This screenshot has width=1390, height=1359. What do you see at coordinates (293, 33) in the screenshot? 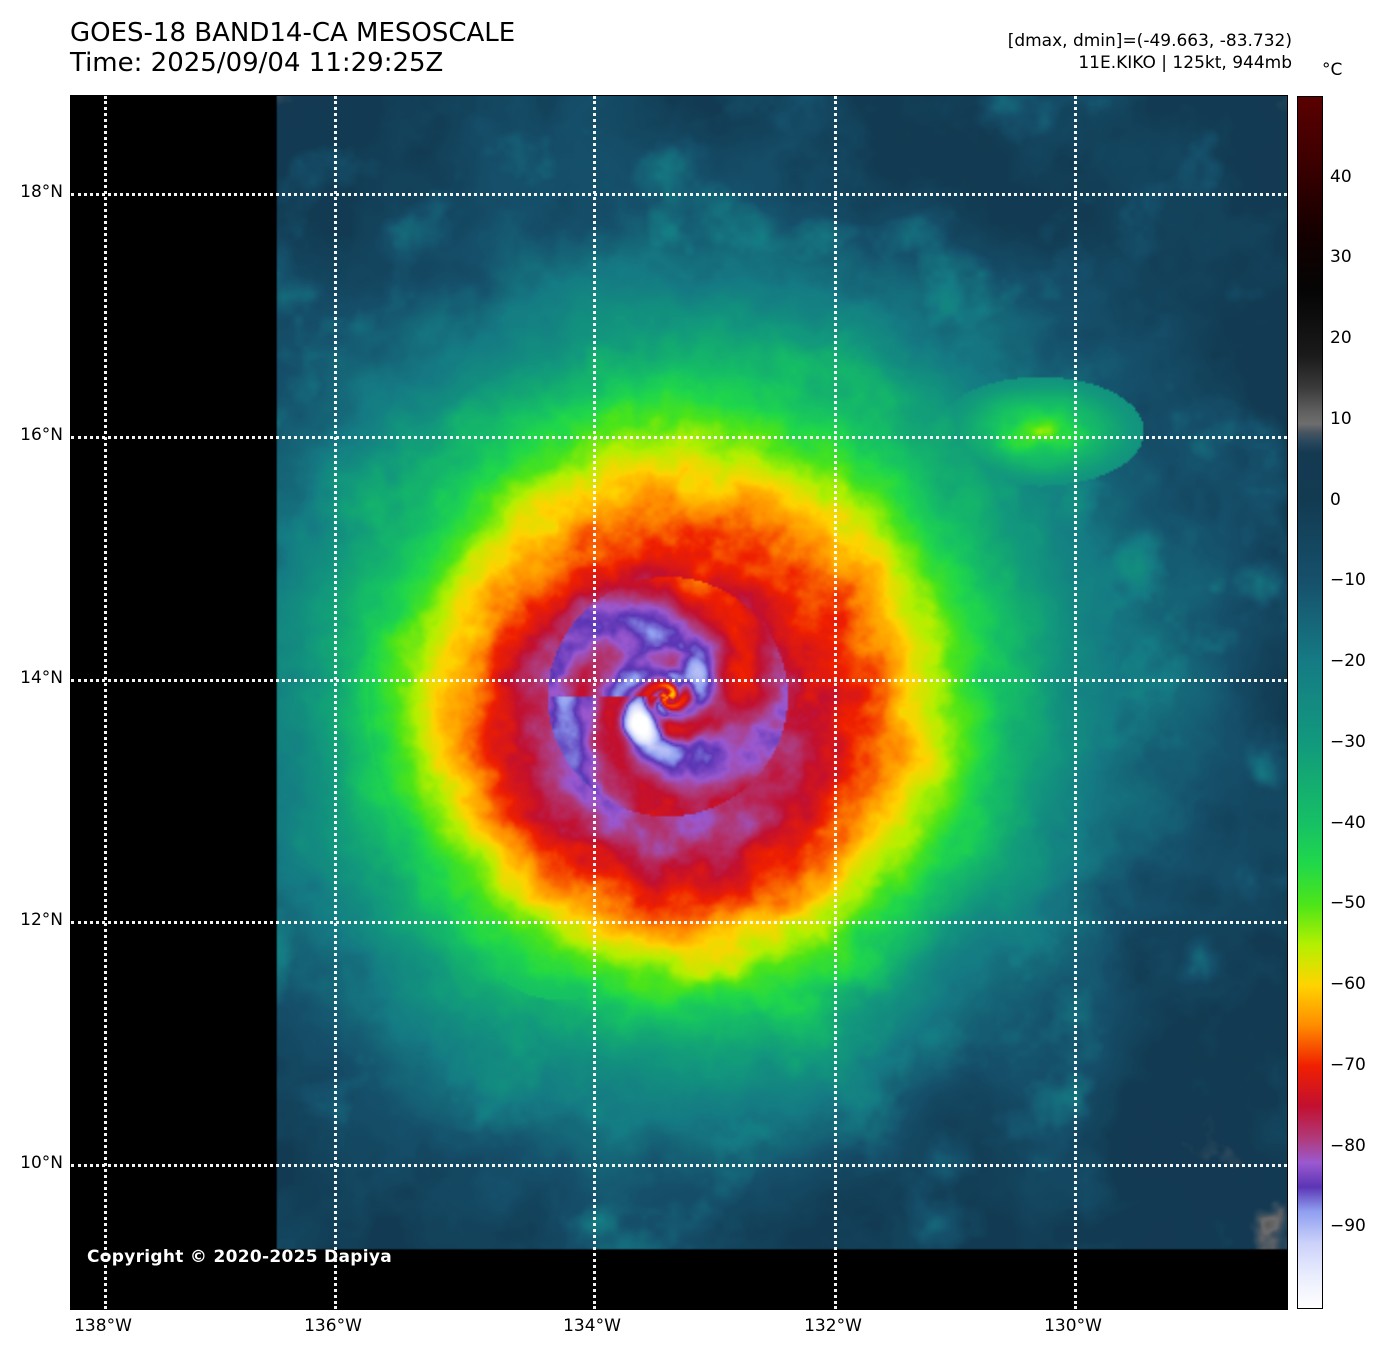
I see `page-title: GOES-18 BAND14-CA MESOSCALE` at bounding box center [293, 33].